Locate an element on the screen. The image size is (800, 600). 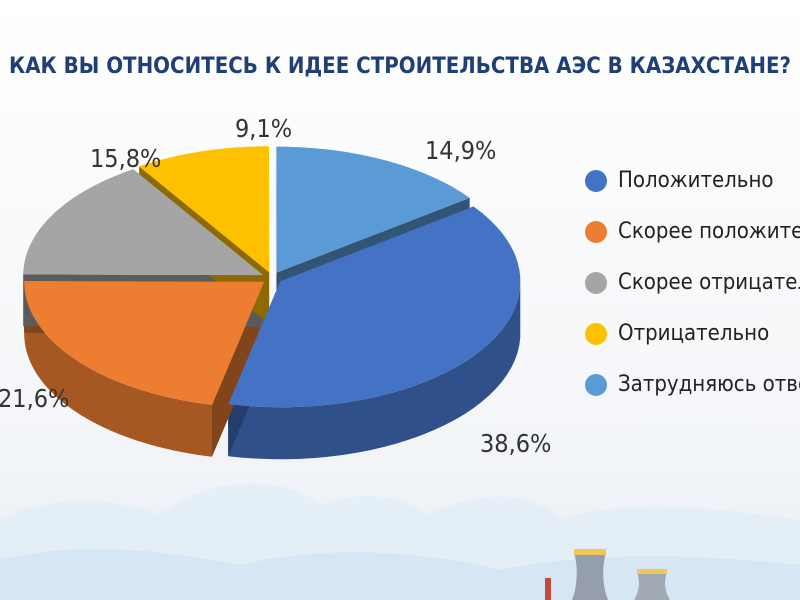
legend-label: Скорее отрицател is located at coordinates (709, 282).